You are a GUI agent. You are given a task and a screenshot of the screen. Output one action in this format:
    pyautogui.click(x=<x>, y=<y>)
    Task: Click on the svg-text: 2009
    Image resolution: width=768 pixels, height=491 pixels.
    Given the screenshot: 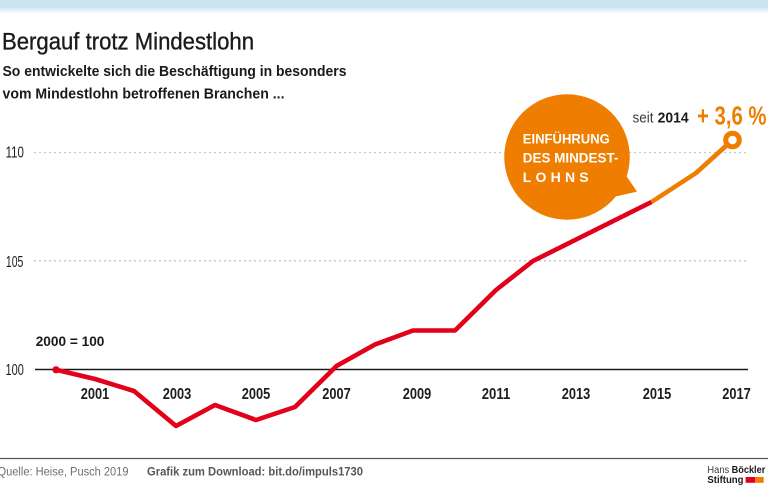 What is the action you would take?
    pyautogui.click(x=417, y=394)
    